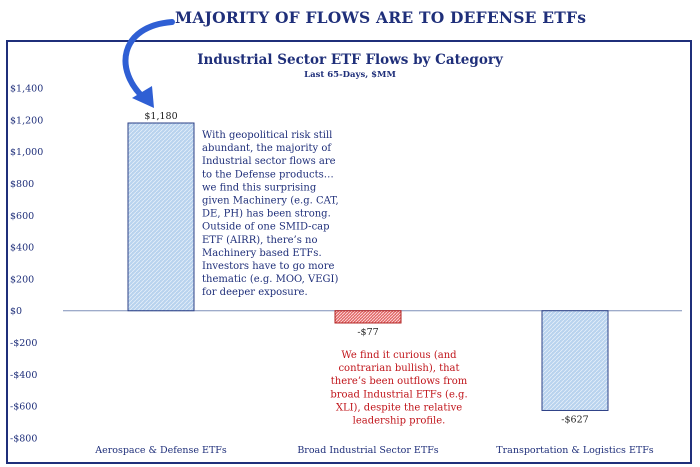 The height and width of the screenshot is (467, 700). I want to click on y-tick-label: $1,200, so click(26, 120).